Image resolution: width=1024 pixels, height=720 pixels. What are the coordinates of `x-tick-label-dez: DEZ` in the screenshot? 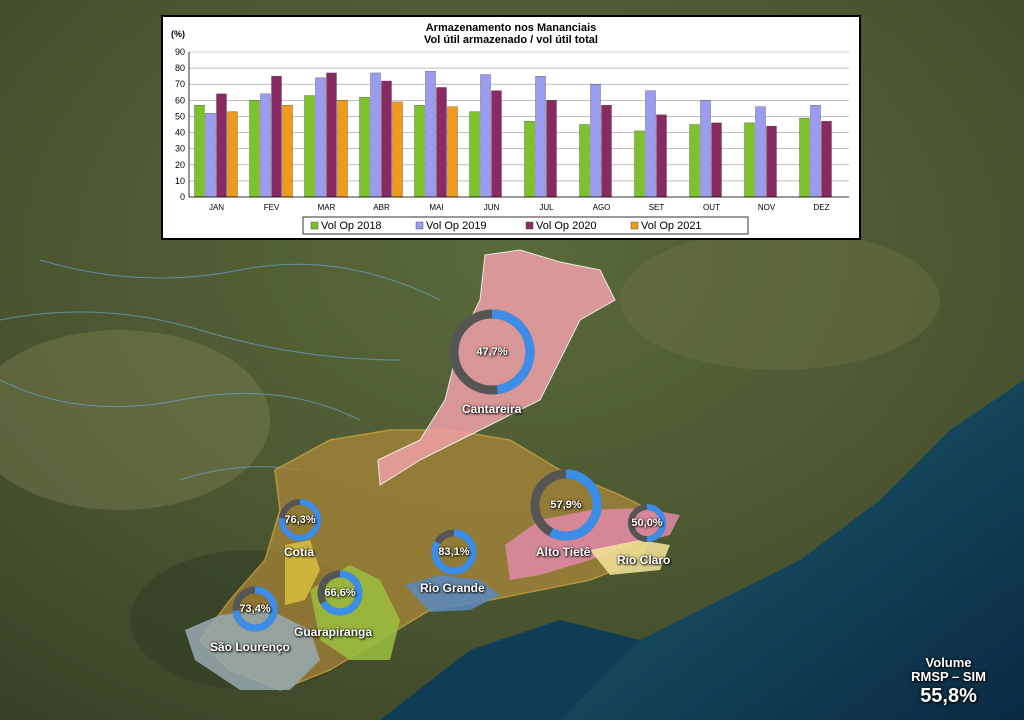 It's located at (822, 207).